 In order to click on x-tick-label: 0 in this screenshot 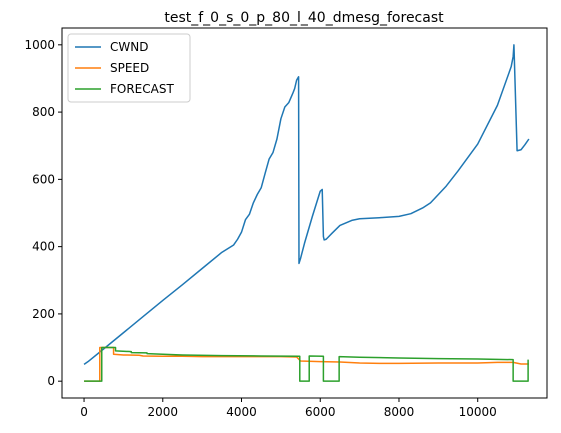, I will do `click(84, 412)`.